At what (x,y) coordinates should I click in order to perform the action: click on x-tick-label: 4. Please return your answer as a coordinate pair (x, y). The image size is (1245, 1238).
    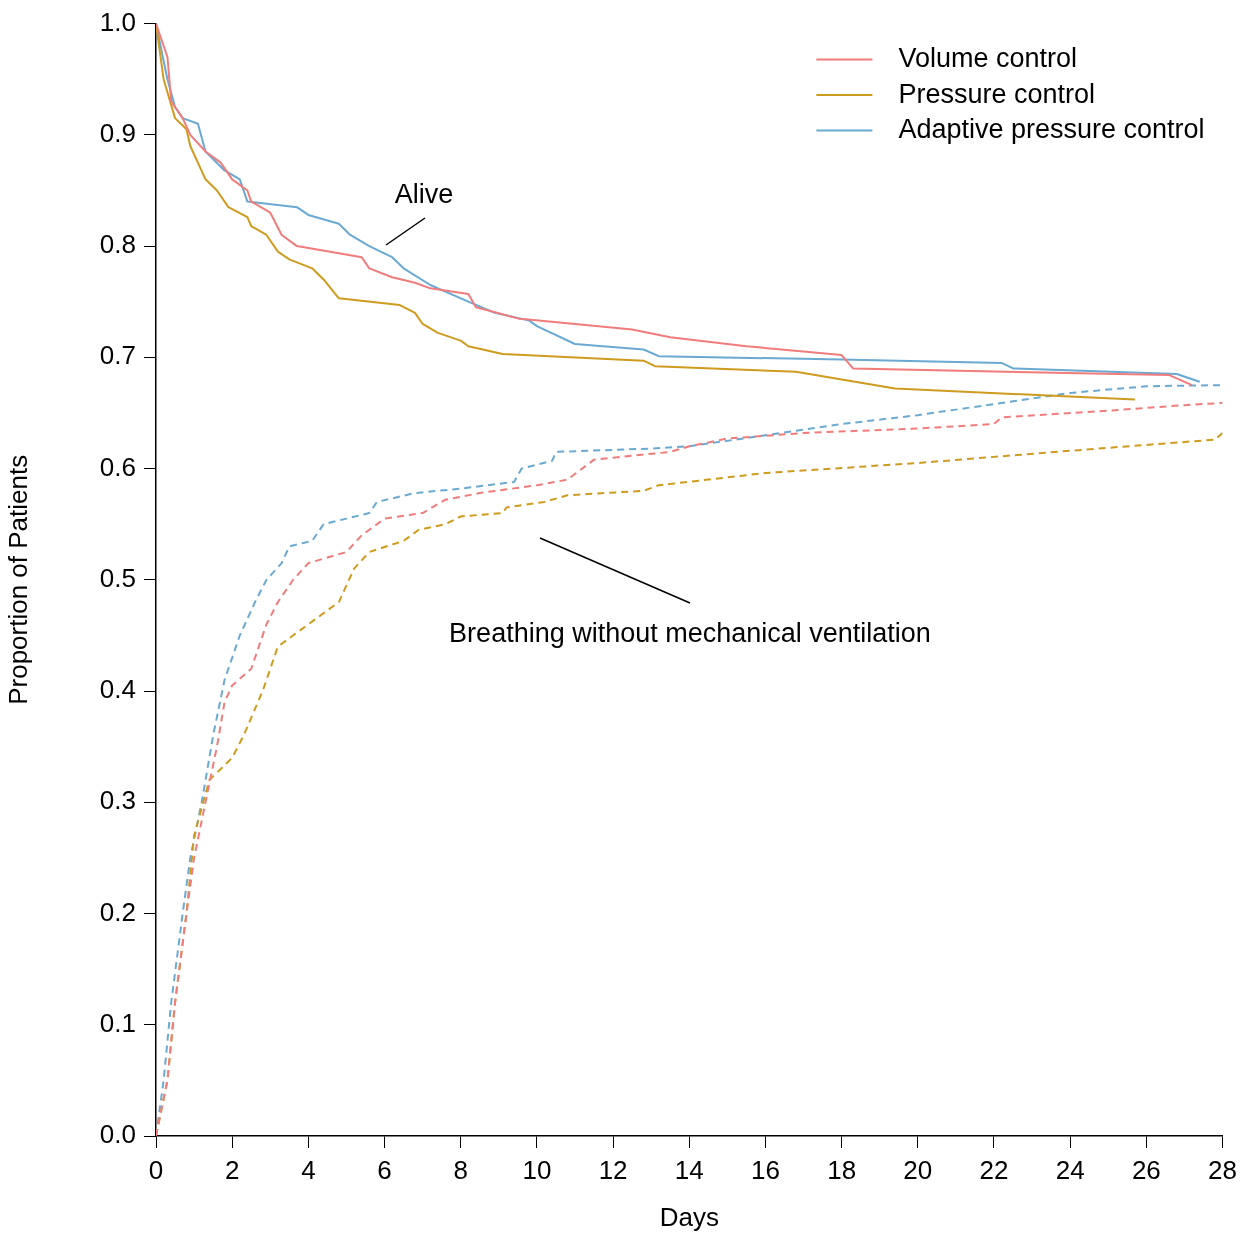
    Looking at the image, I should click on (308, 1169).